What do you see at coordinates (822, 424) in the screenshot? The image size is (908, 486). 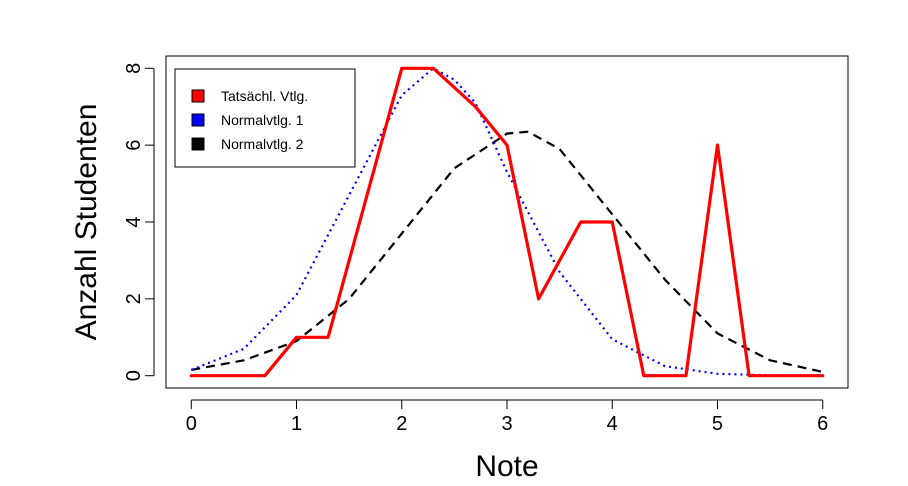 I see `x-tick-label: 6` at bounding box center [822, 424].